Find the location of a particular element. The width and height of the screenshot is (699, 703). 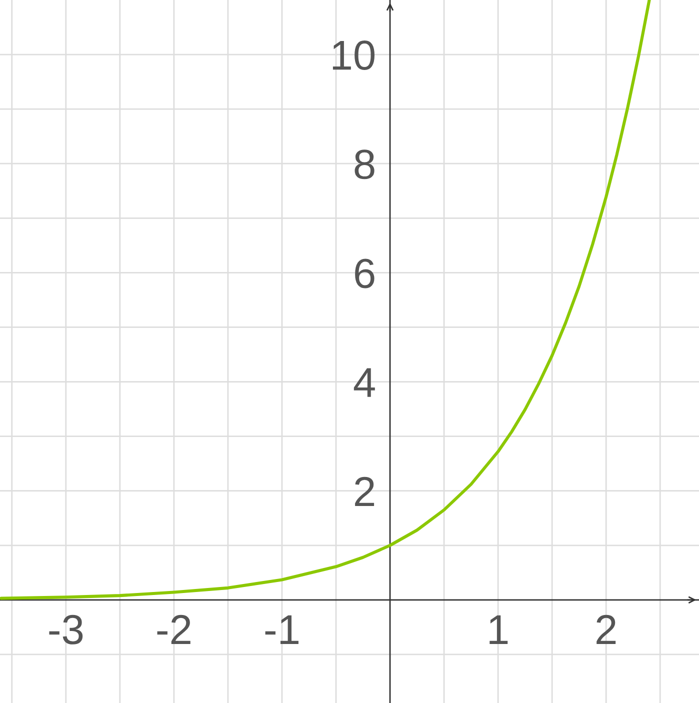

x-tick-label: 1 is located at coordinates (499, 629).